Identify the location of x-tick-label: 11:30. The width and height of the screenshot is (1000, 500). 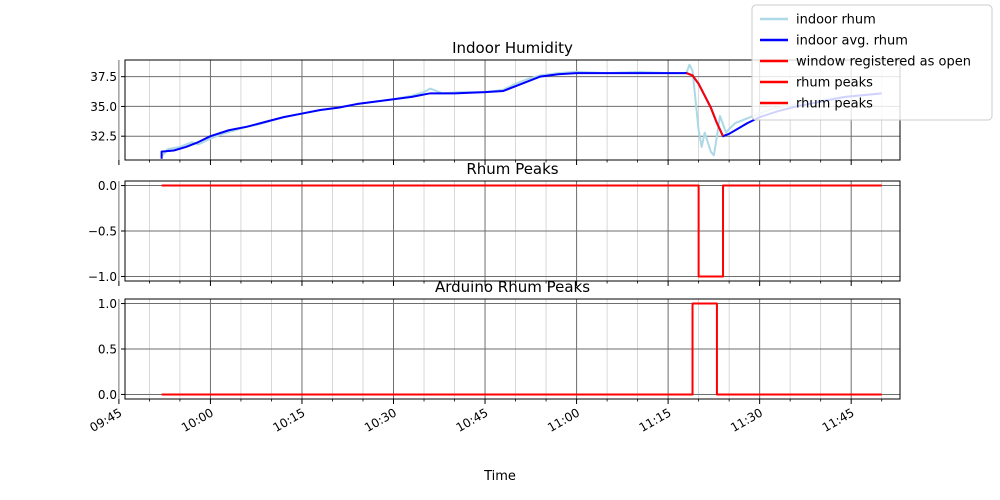
(746, 419).